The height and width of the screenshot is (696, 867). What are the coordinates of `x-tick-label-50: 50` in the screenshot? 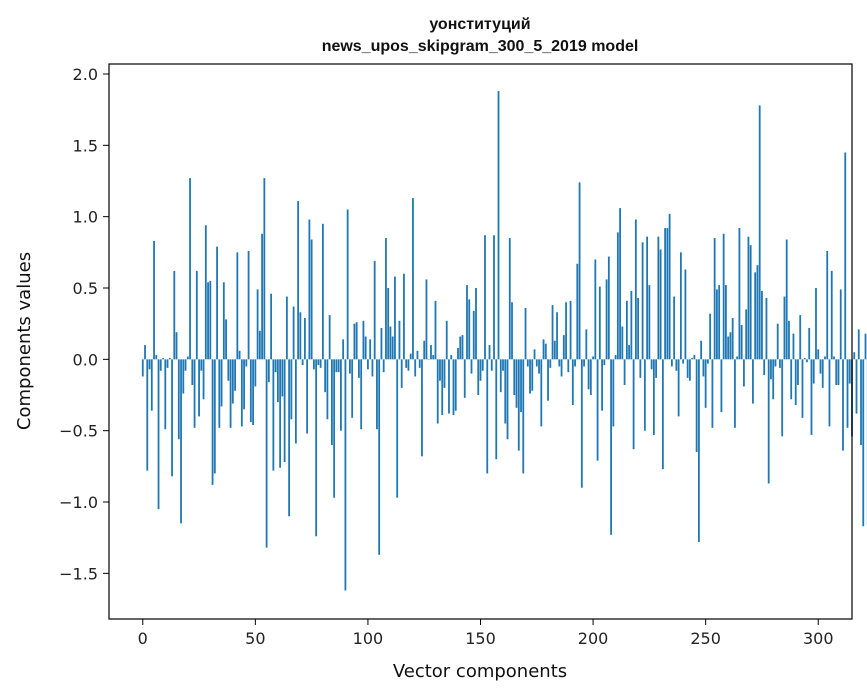 It's located at (255, 638).